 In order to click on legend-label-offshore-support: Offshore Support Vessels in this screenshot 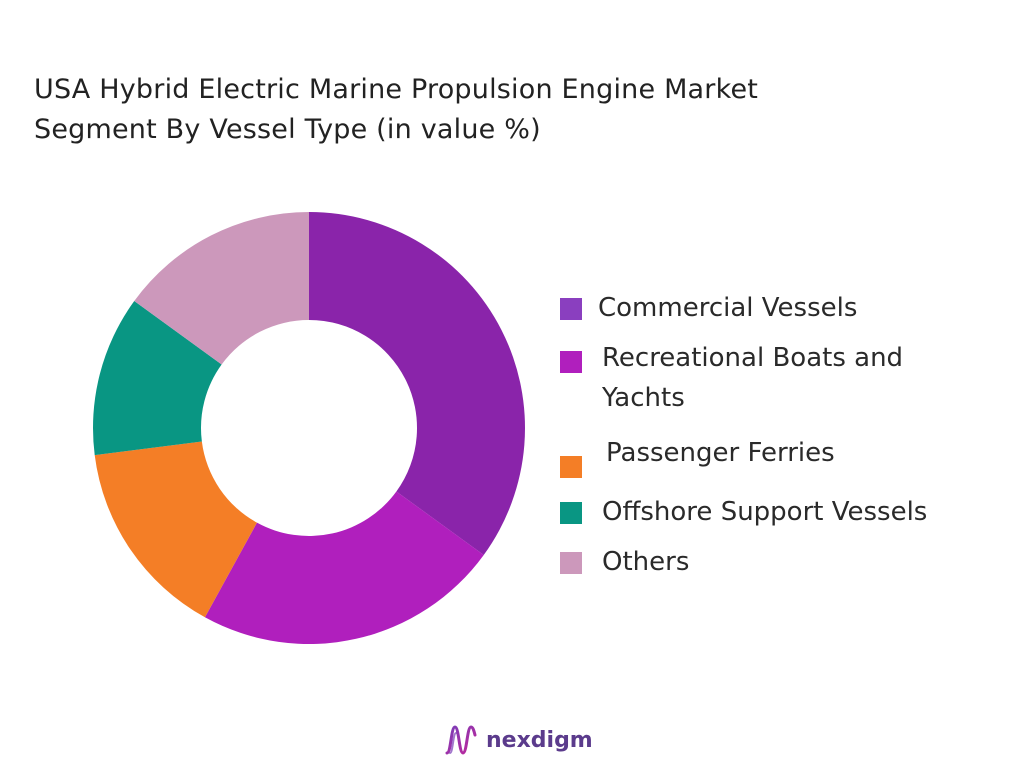, I will do `click(765, 512)`.